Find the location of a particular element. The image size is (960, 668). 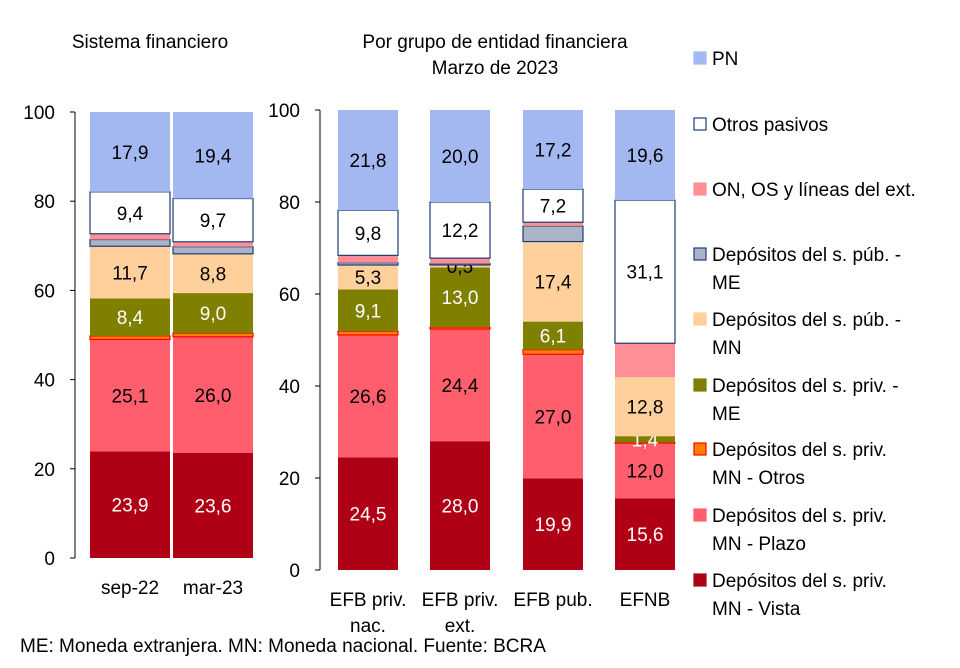

data-label: 12,2 is located at coordinates (460, 231).